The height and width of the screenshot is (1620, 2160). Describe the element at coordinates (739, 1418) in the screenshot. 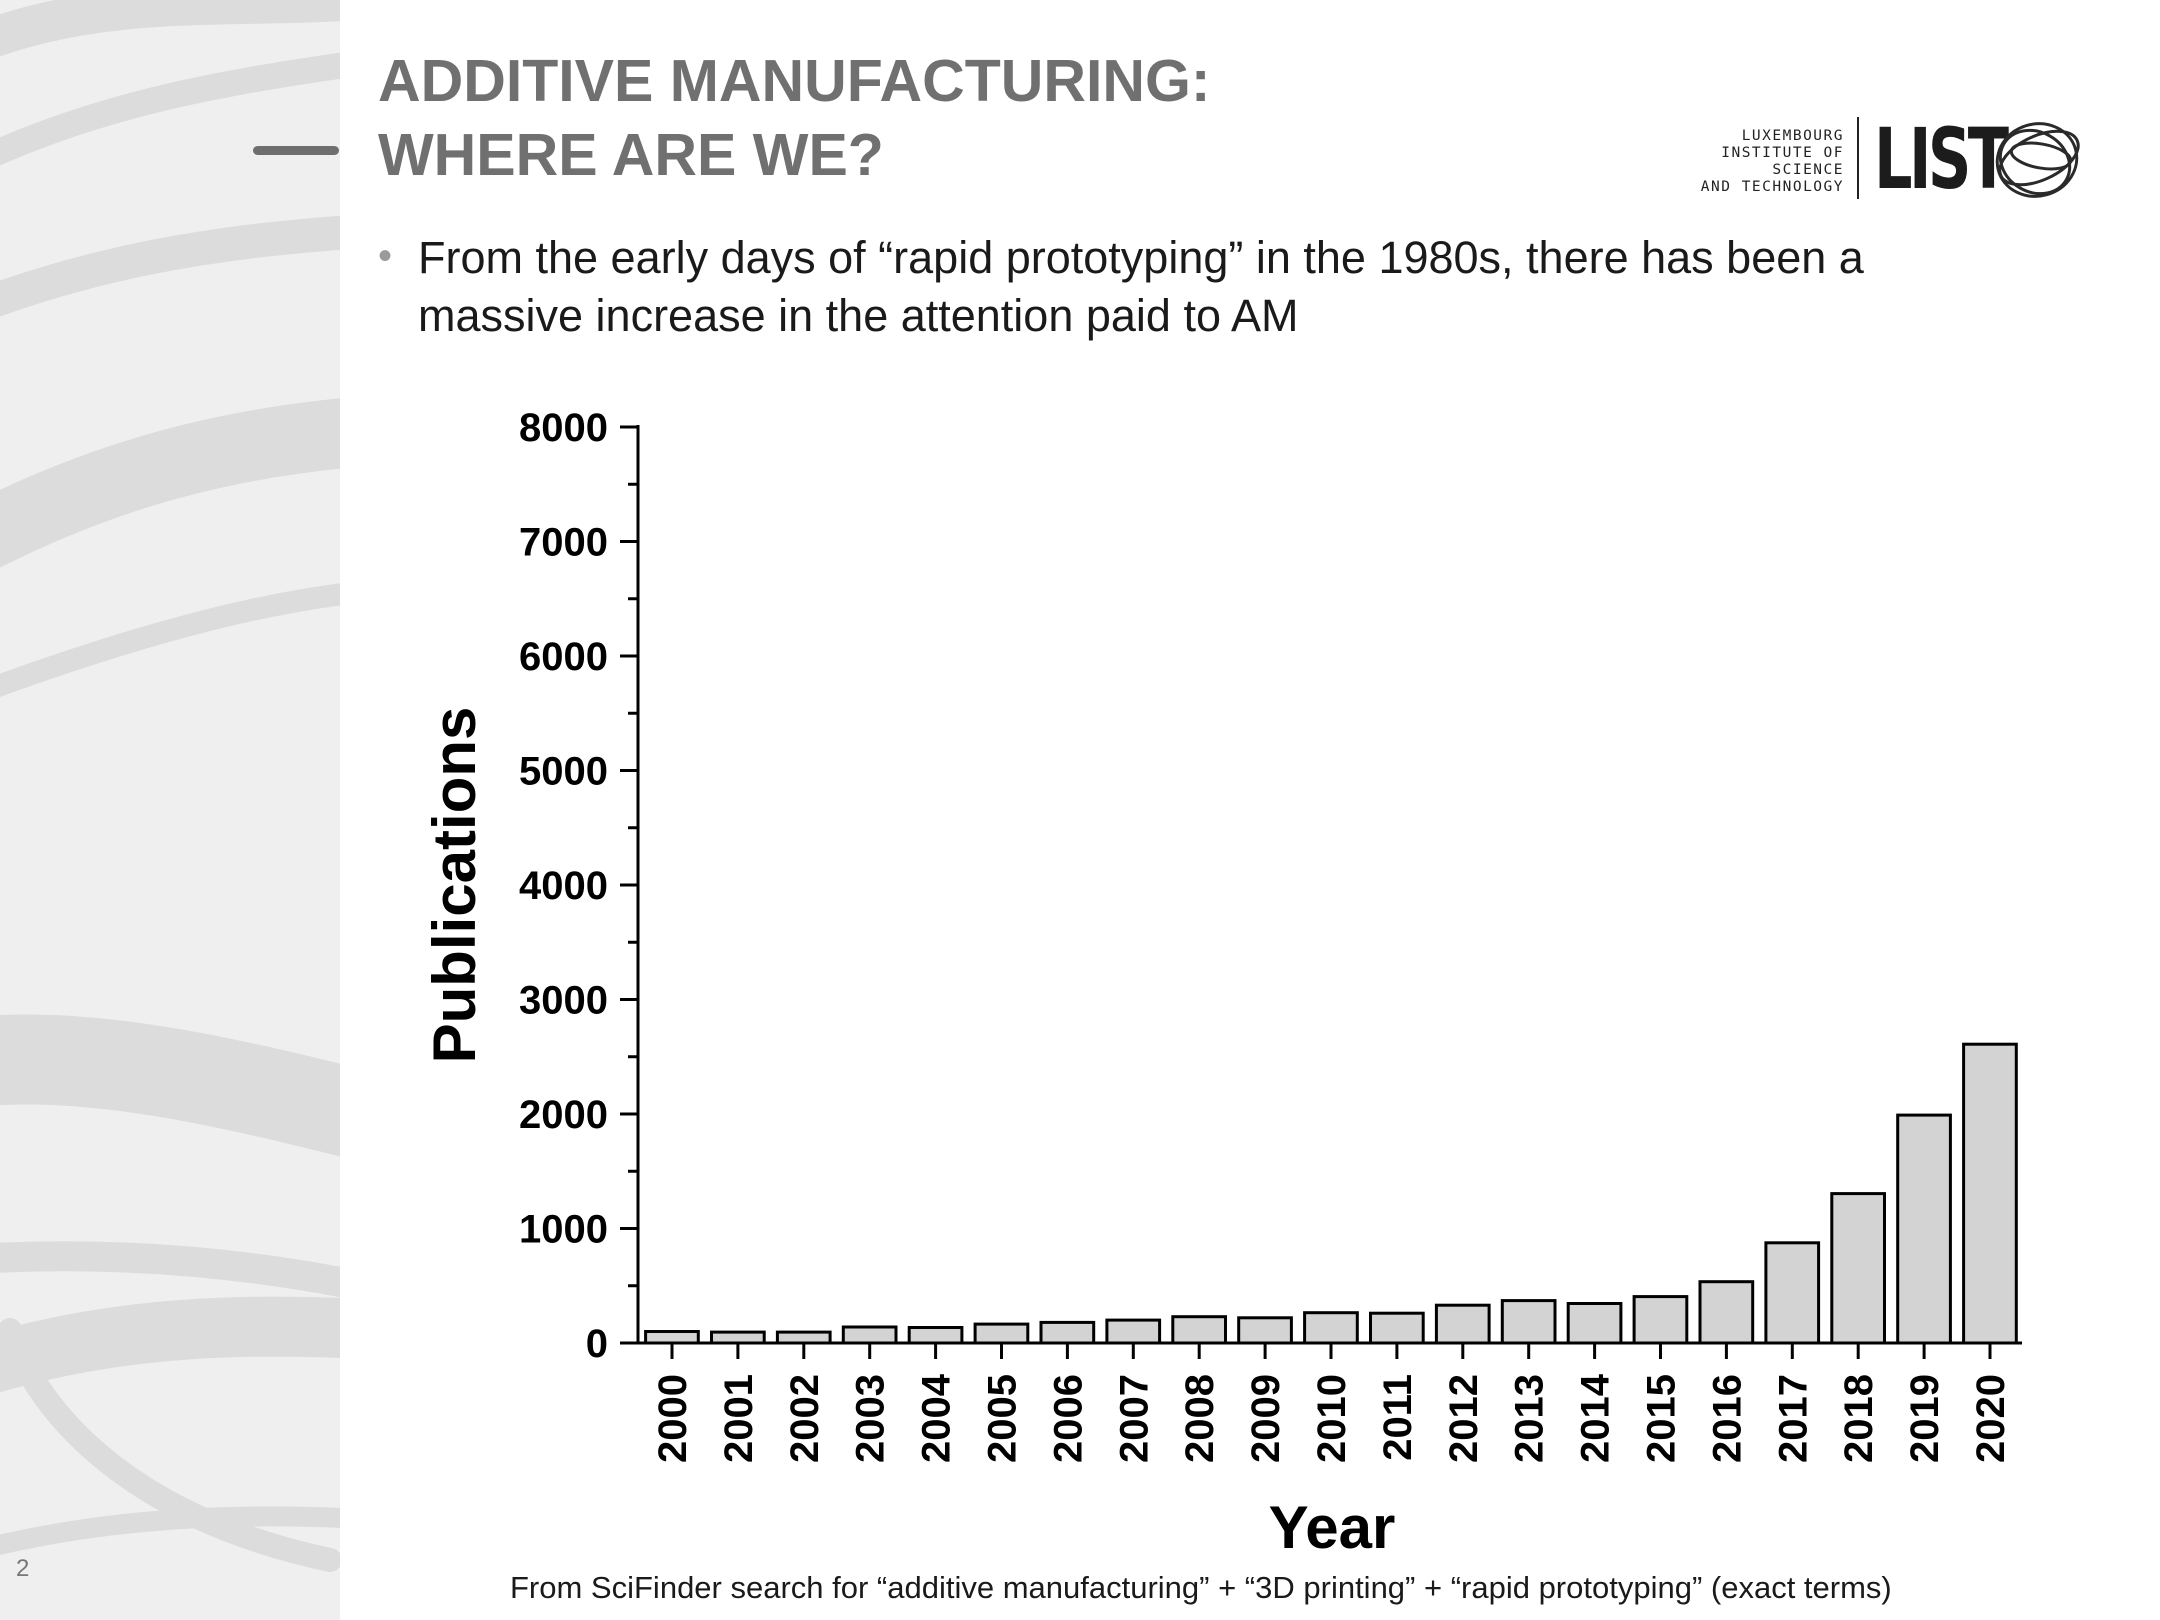

I see `x-tick-label-2001: 2001` at that location.